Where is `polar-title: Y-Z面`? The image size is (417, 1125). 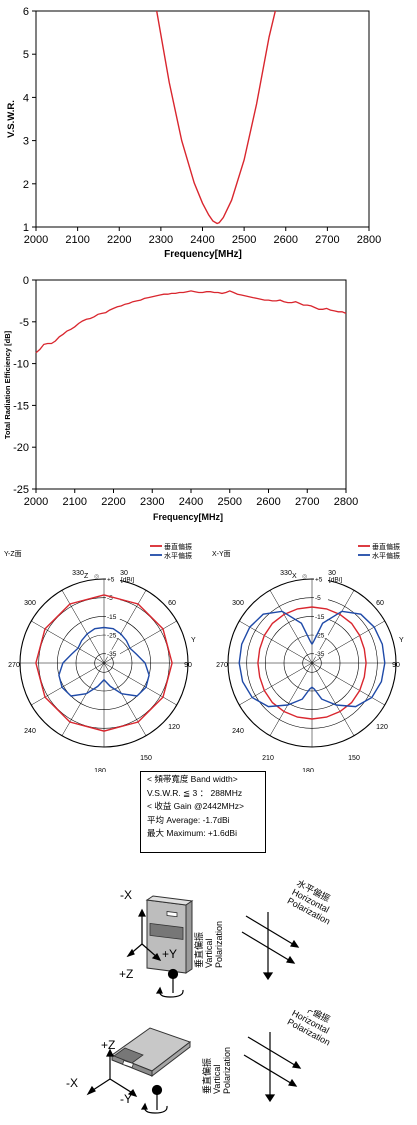 polar-title: Y-Z面 is located at coordinates (13, 554).